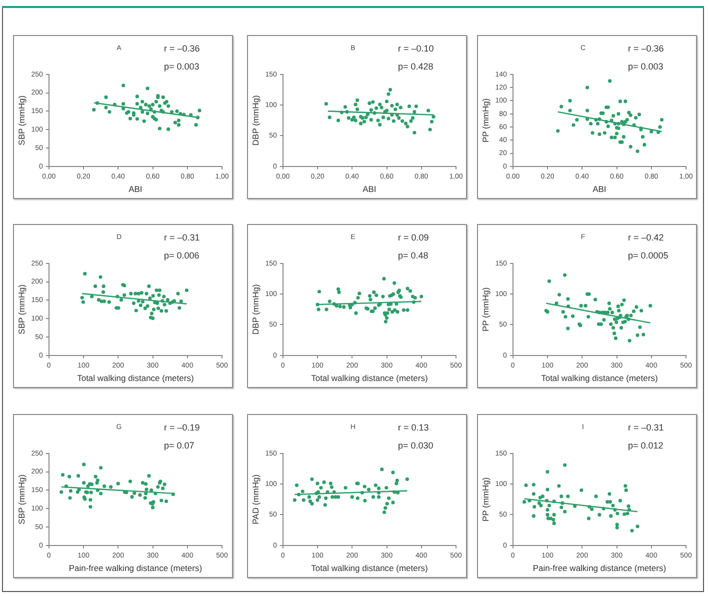 The image size is (709, 596). What do you see at coordinates (416, 445) in the screenshot?
I see `text: p= 0.030` at bounding box center [416, 445].